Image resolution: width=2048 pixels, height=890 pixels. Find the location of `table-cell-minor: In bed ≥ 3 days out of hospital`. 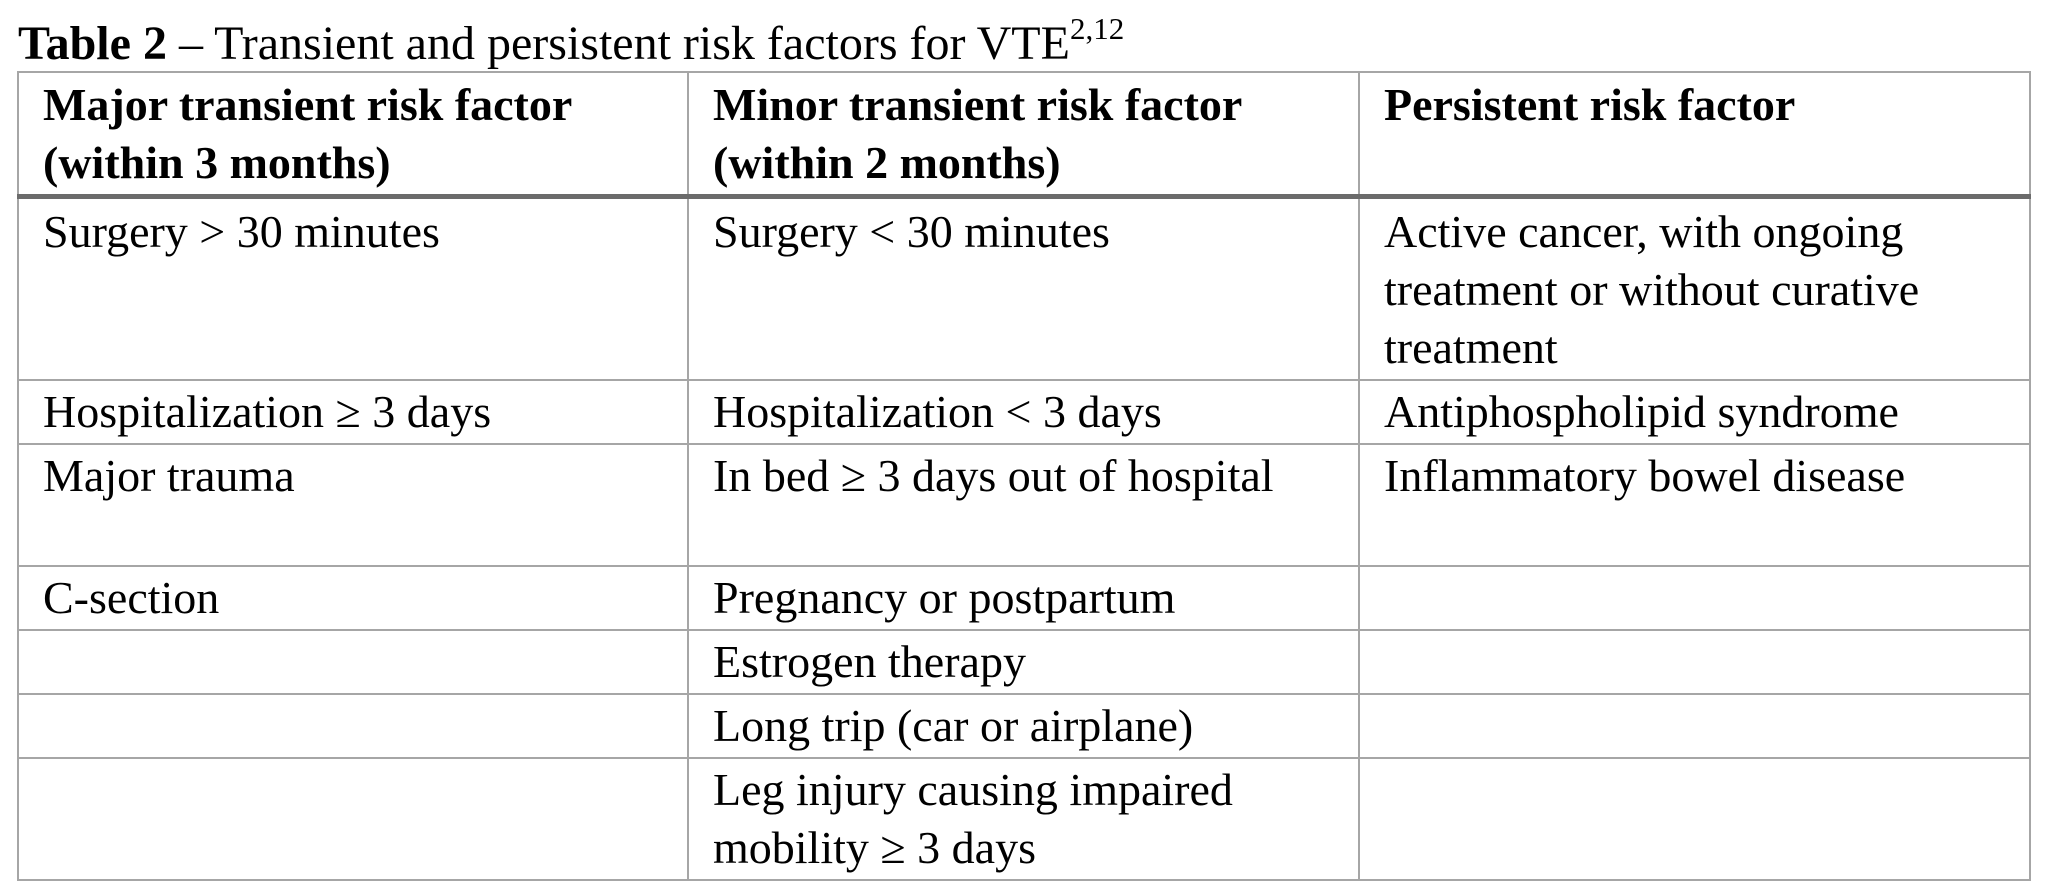

table-cell-minor: In bed ≥ 3 days out of hospital is located at coordinates (1023, 505).